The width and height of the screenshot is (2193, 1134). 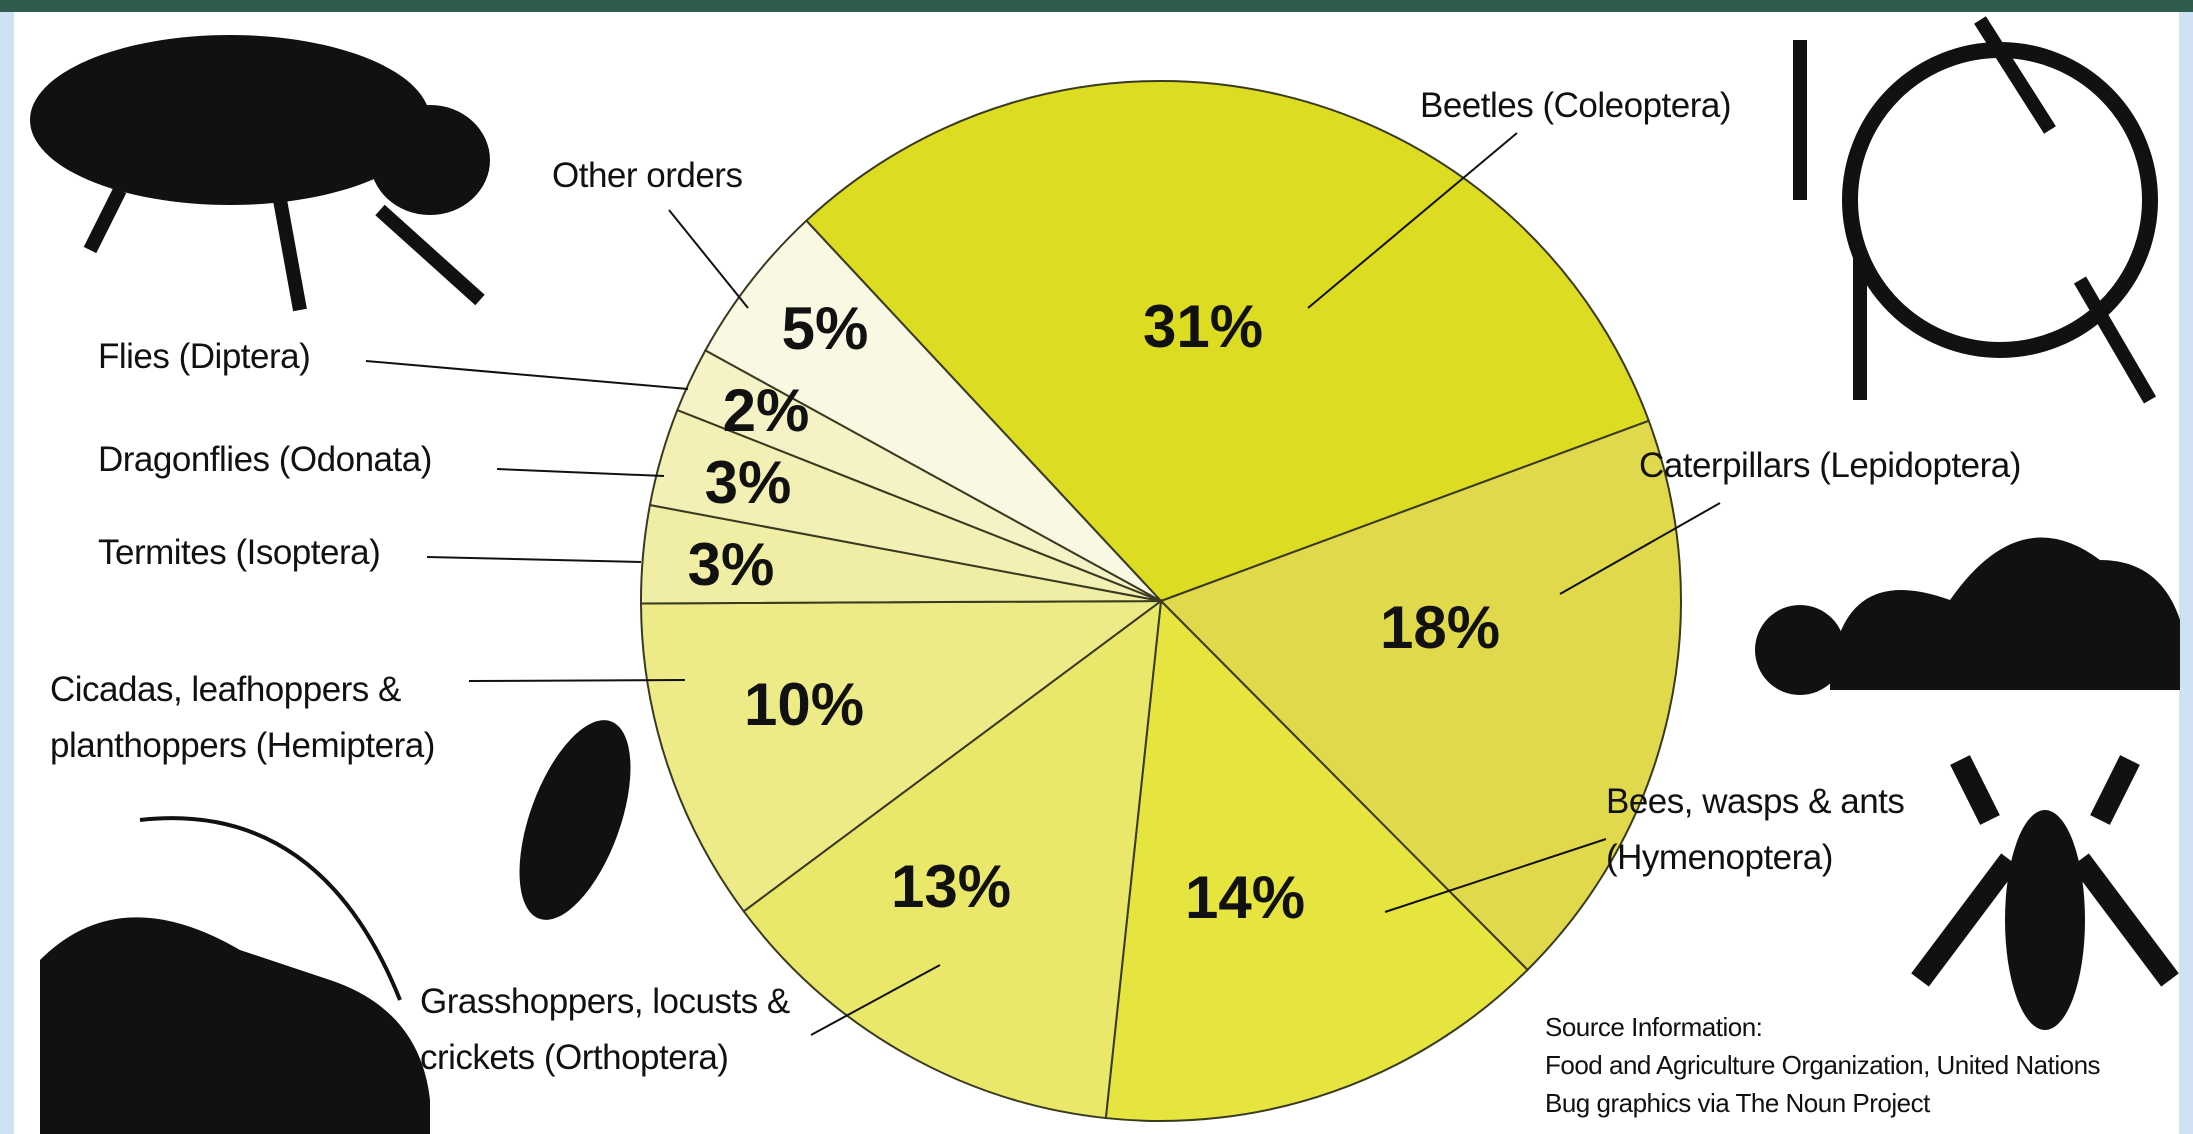 What do you see at coordinates (1203, 326) in the screenshot?
I see `percent-label: 31%` at bounding box center [1203, 326].